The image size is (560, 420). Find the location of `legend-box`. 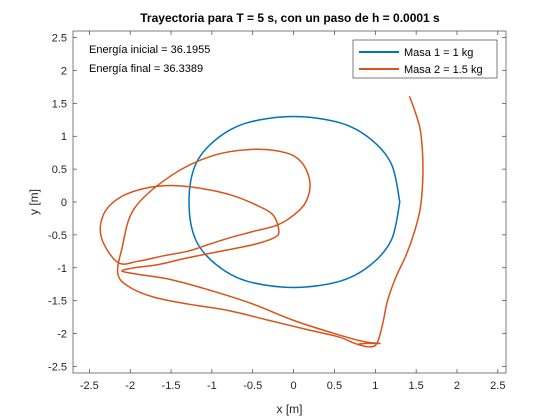

legend-box is located at coordinates (425, 59).